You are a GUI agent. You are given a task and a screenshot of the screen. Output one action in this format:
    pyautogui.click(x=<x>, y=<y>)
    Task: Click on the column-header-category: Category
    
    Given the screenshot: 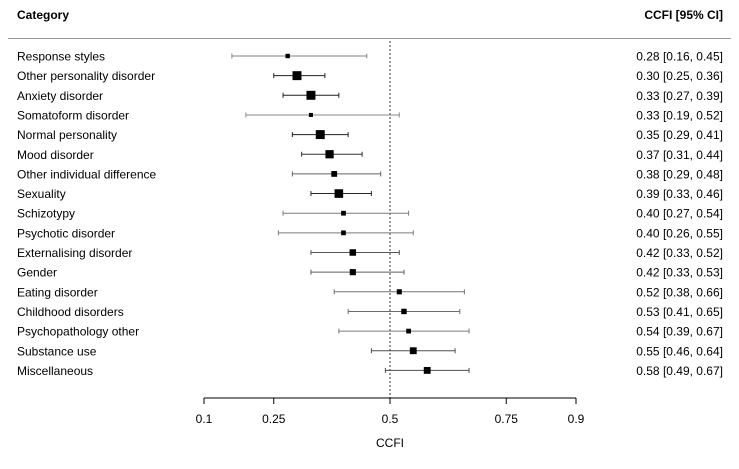 What is the action you would take?
    pyautogui.click(x=43, y=15)
    